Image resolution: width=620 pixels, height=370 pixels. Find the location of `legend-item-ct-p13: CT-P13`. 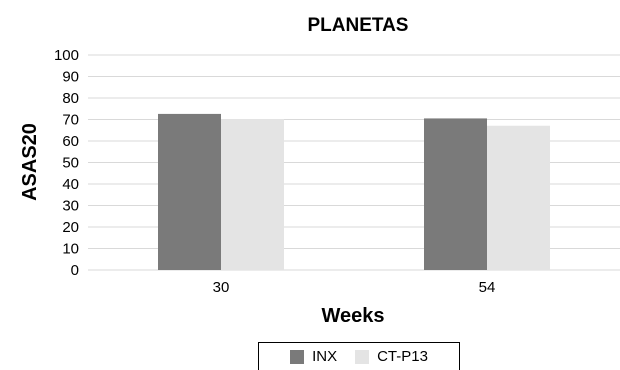

legend-item-ct-p13: CT-P13 is located at coordinates (391, 356).